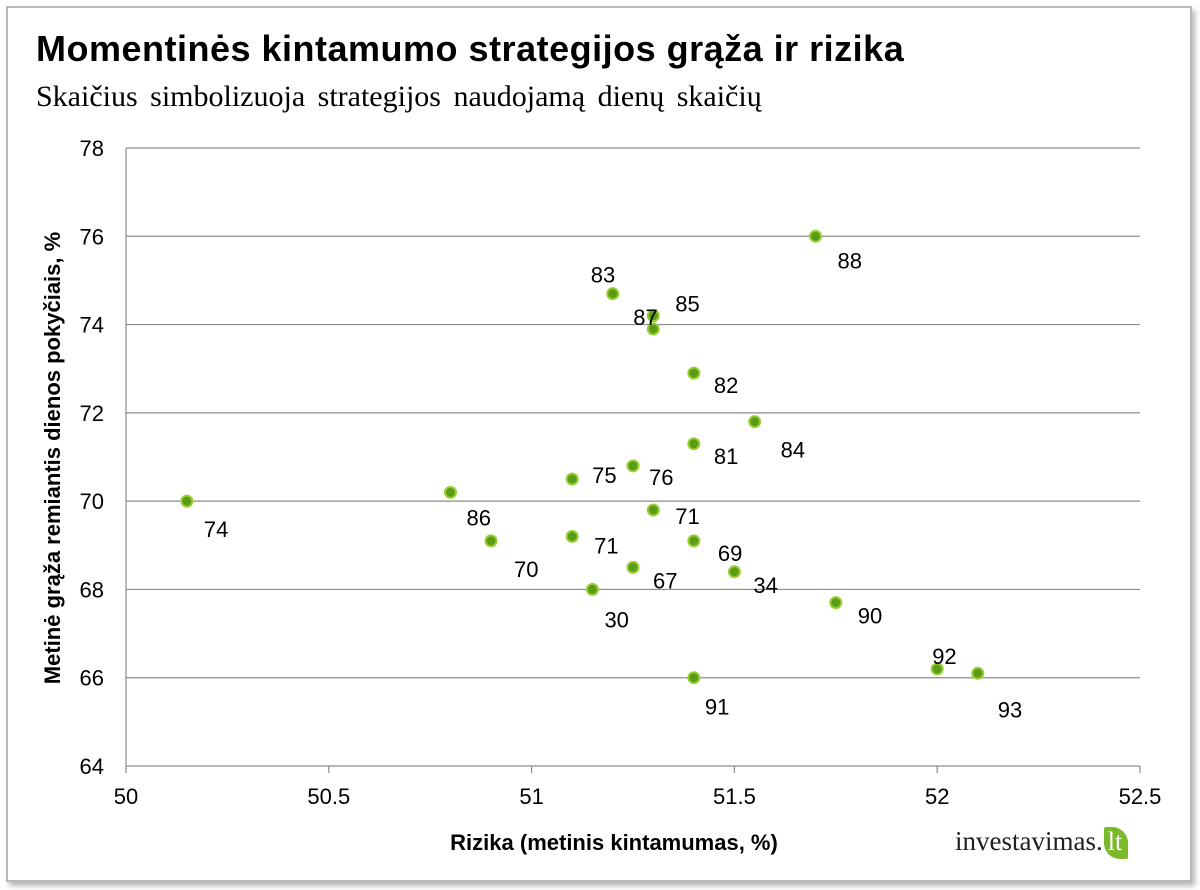  I want to click on data-point-label: 69, so click(730, 553).